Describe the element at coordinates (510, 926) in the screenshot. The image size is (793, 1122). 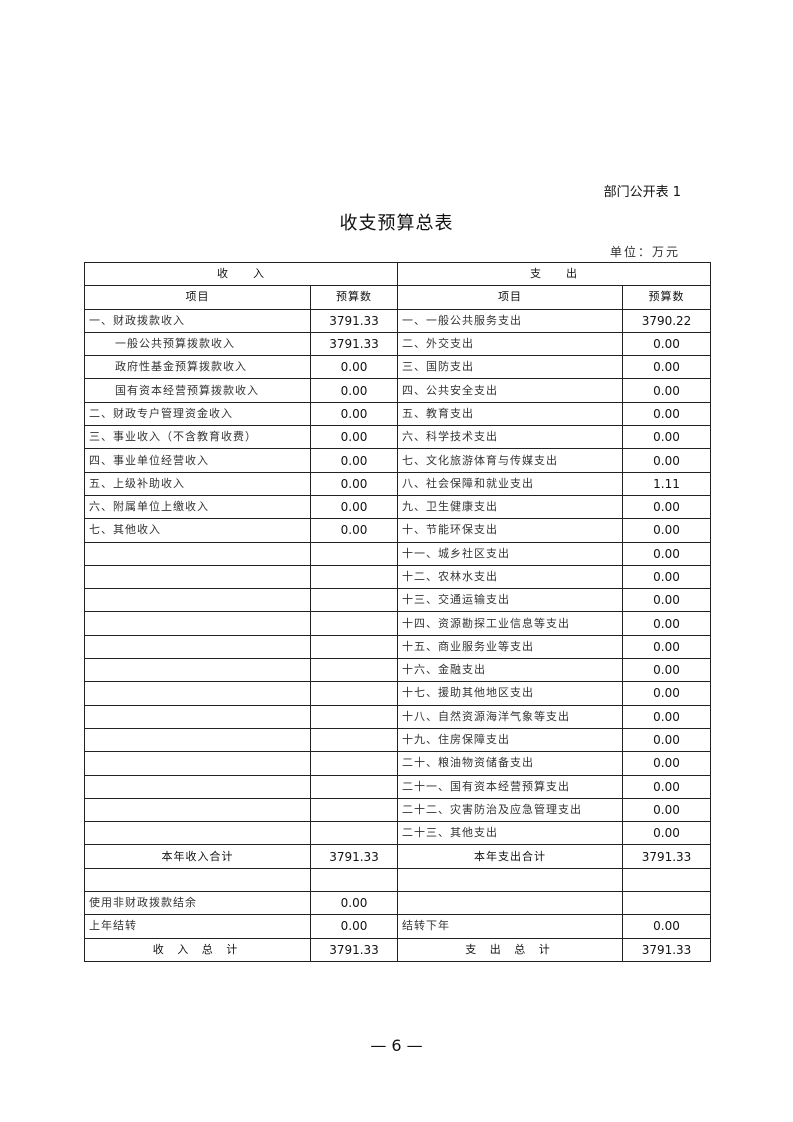
I see `expense-item-cell: 结转下年` at that location.